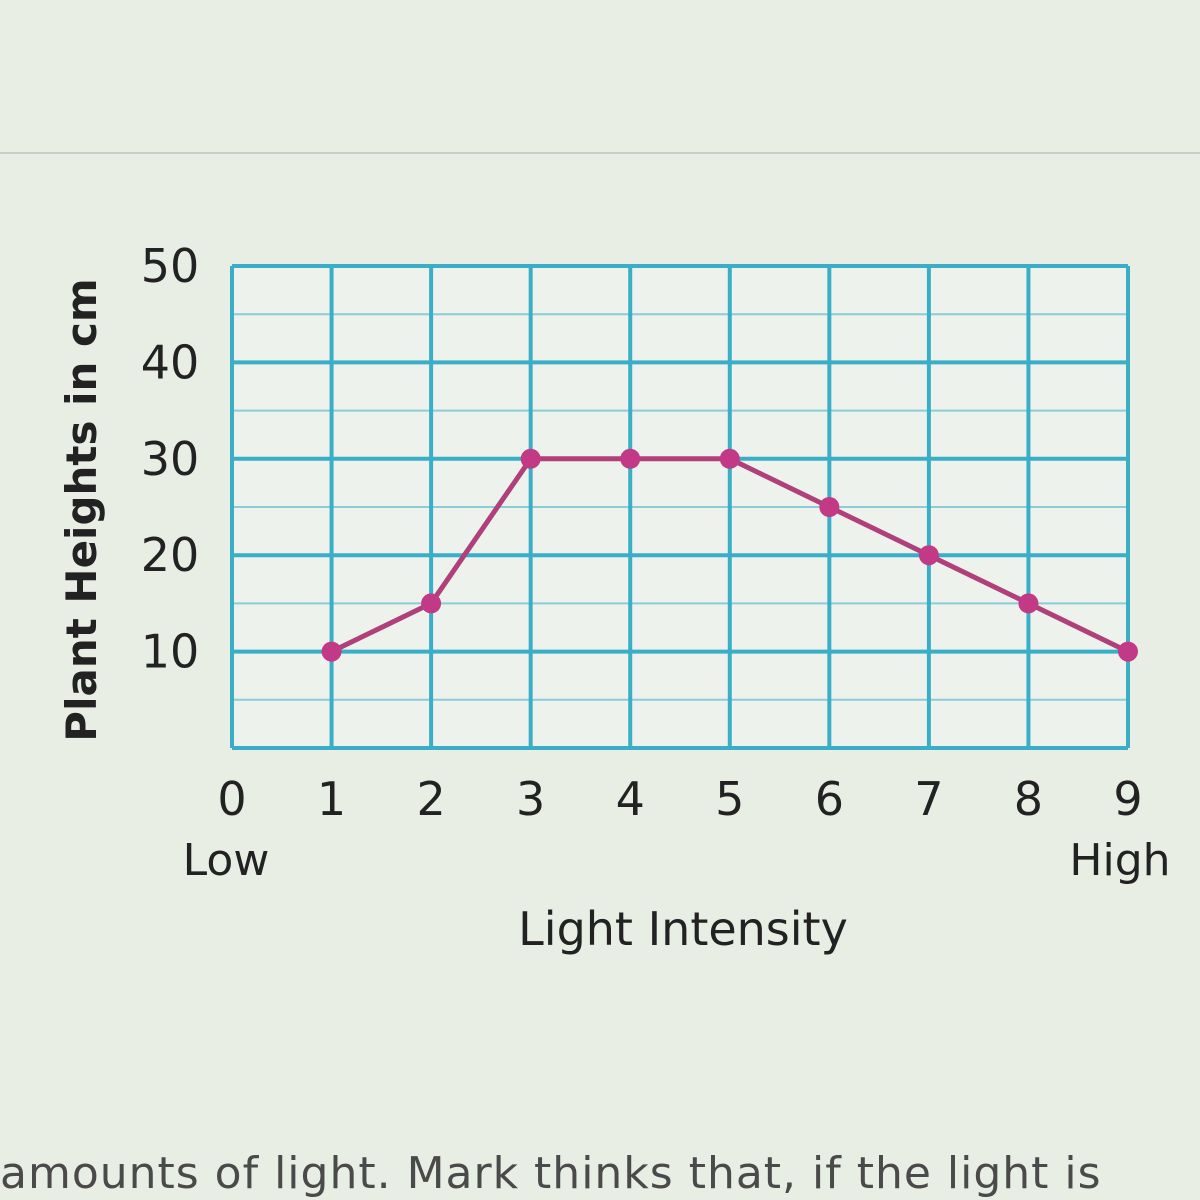 Image resolution: width=1200 pixels, height=1200 pixels. Describe the element at coordinates (1119, 860) in the screenshot. I see `x-high-label: High` at that location.